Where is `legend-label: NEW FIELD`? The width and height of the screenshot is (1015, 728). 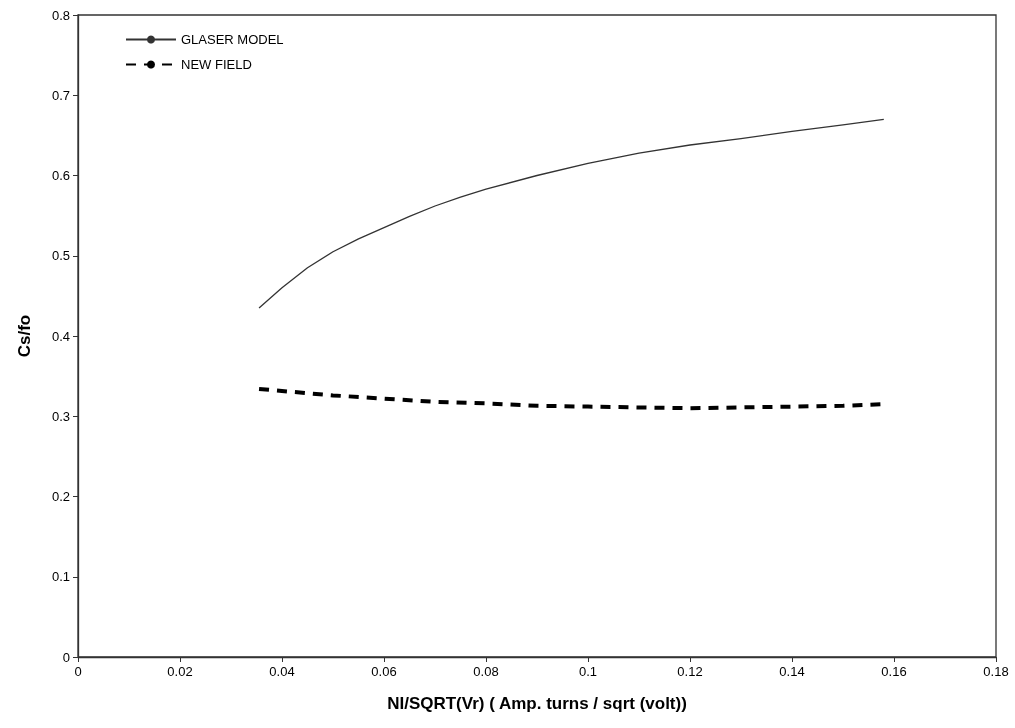
legend-label: NEW FIELD is located at coordinates (216, 64).